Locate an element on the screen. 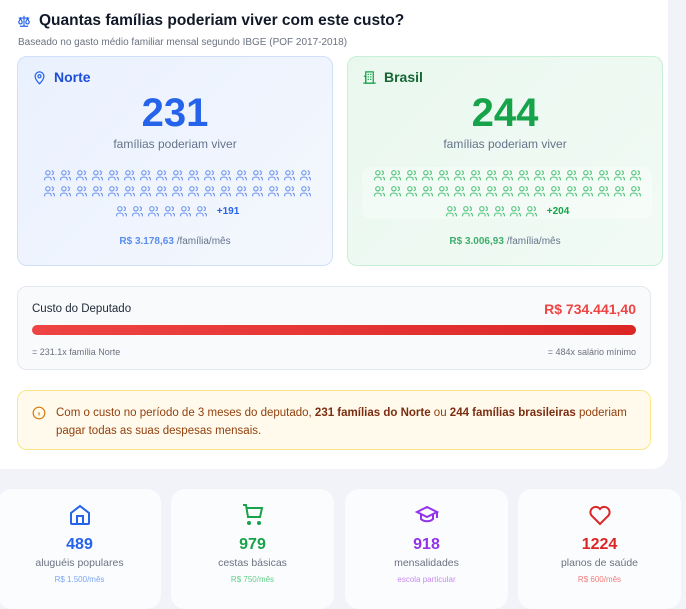 The image size is (686, 609). family-count: 231 is located at coordinates (175, 113).